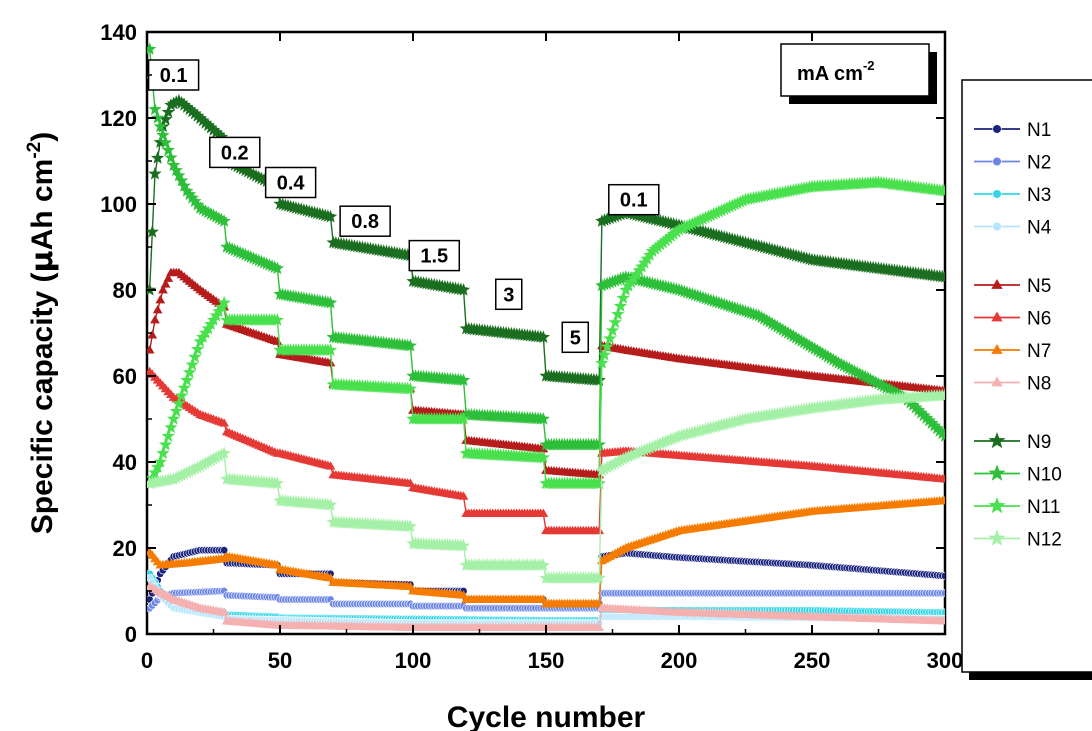  I want to click on rate-label: 0.4, so click(290, 182).